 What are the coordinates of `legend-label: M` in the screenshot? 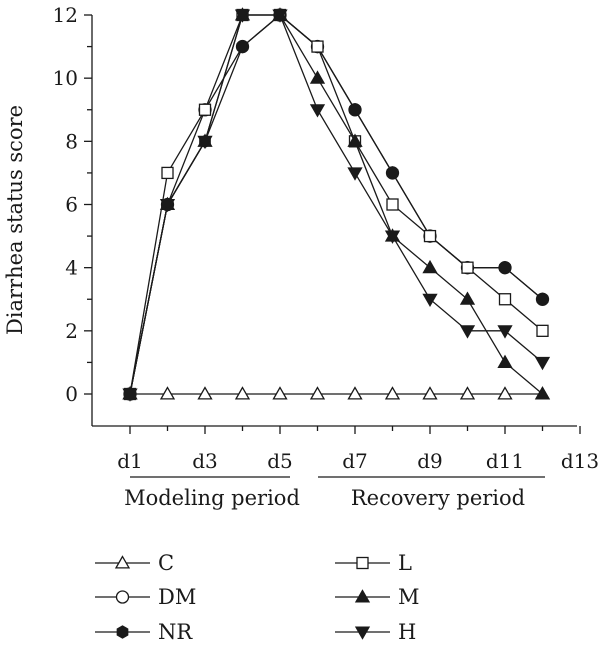 It's located at (409, 597).